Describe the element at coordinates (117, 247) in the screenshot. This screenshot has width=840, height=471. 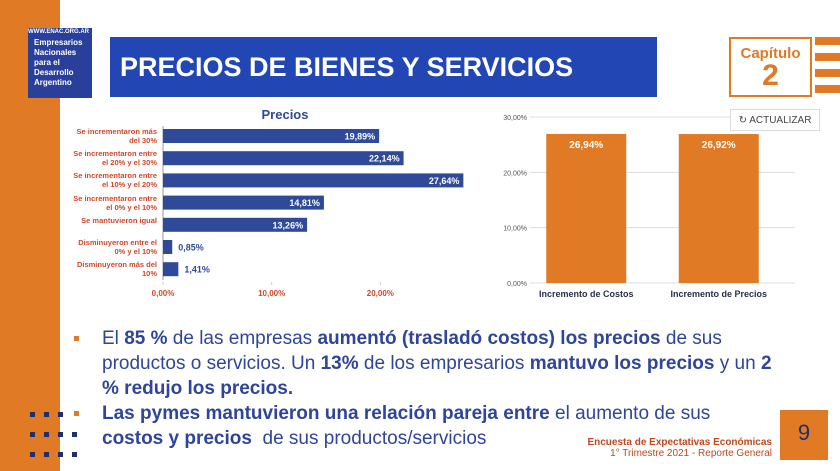
I see `y-tick-label: Disminuyeron entre el 0% y el 10%` at that location.